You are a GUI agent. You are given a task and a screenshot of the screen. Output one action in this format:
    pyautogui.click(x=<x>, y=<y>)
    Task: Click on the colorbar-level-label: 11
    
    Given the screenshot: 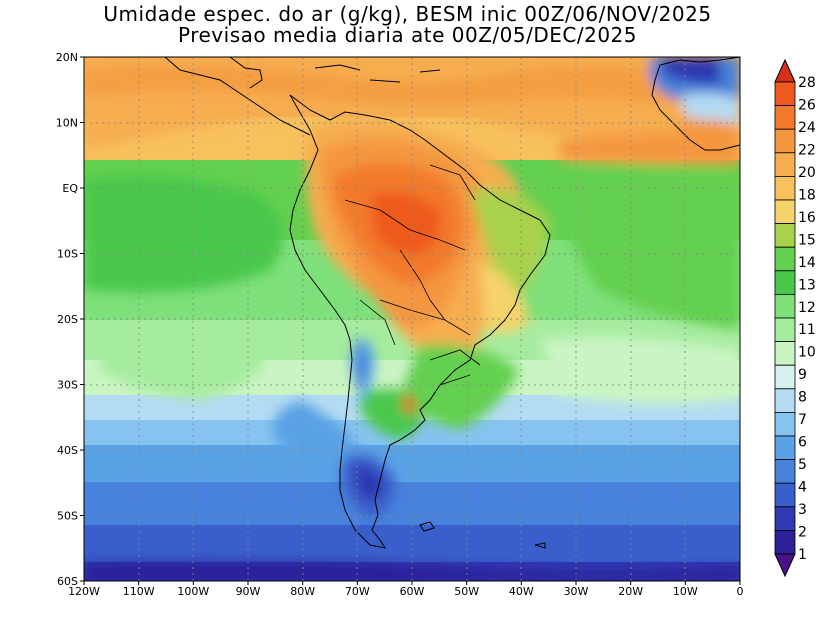 What is the action you would take?
    pyautogui.click(x=807, y=330)
    